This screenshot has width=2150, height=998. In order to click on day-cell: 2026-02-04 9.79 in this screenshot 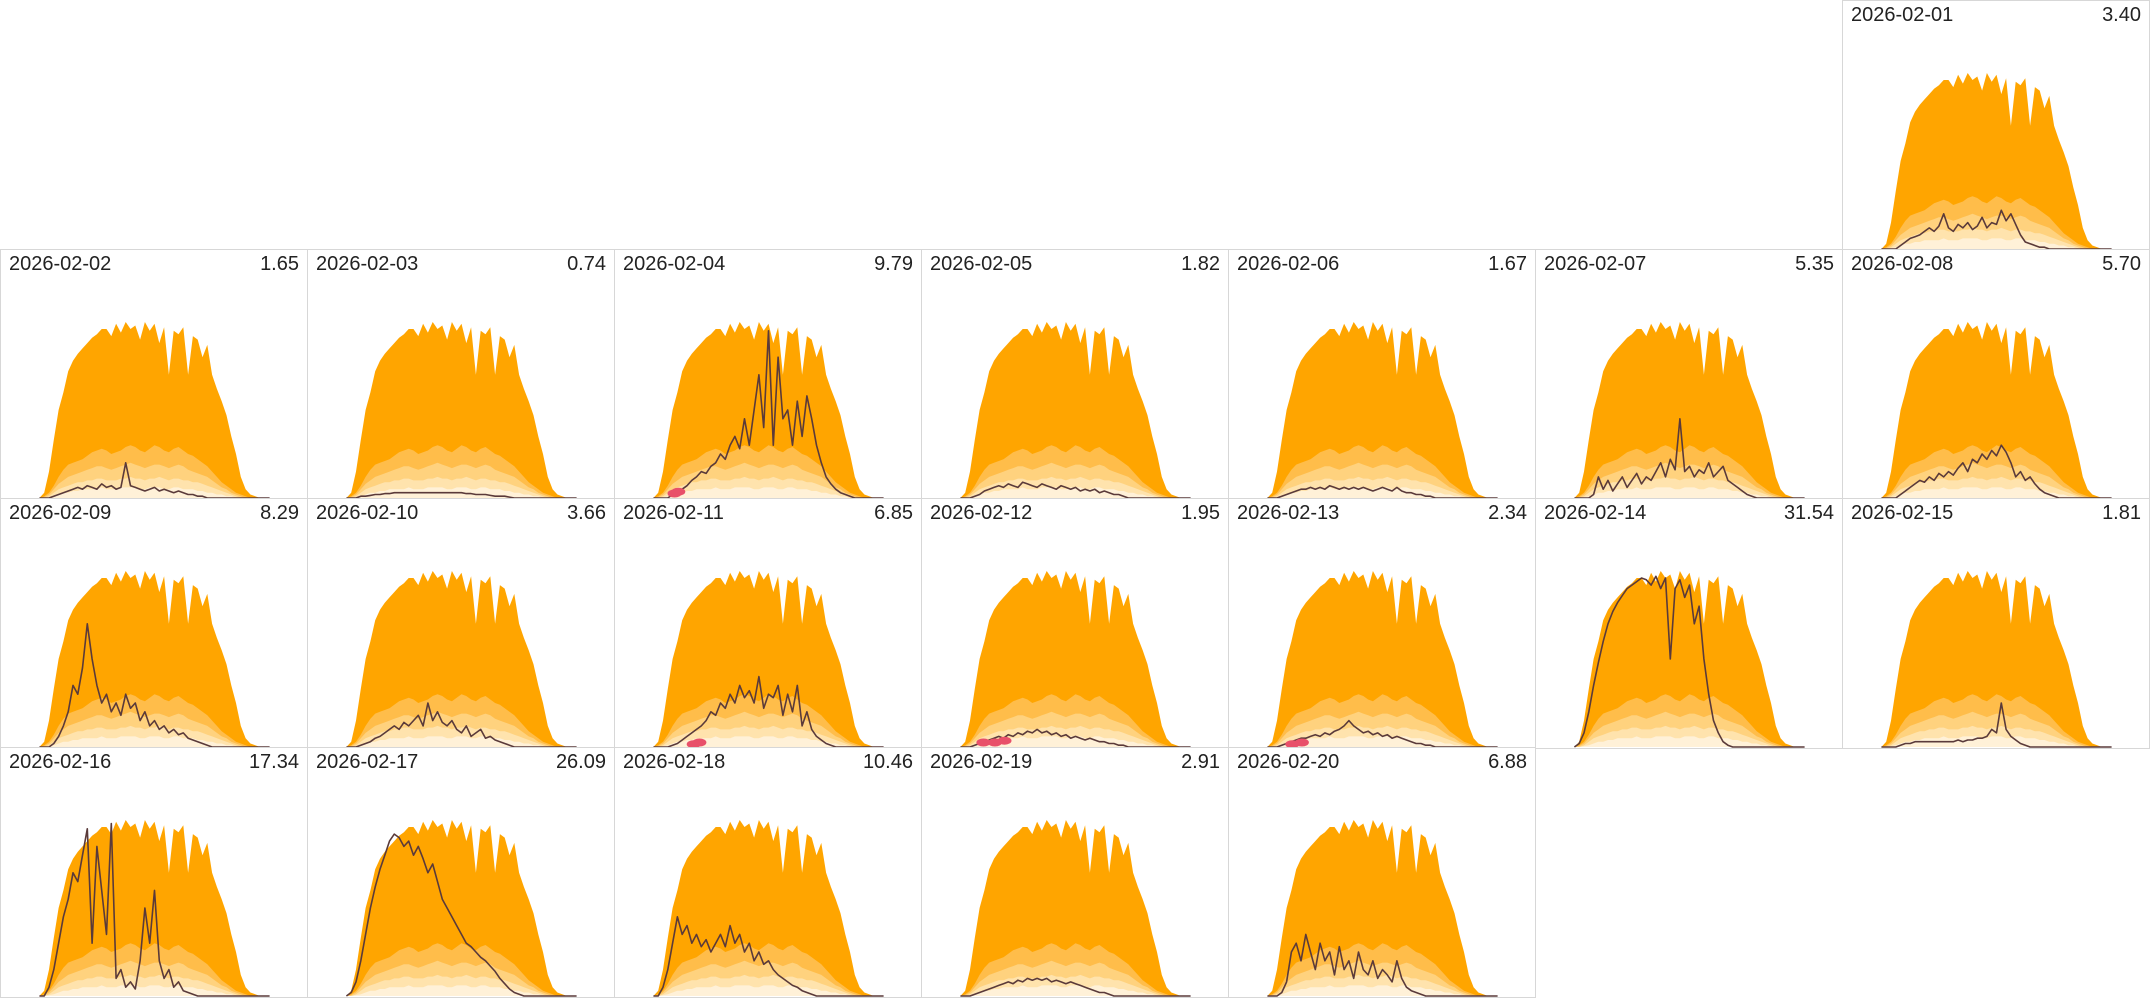, I will do `click(768, 374)`.